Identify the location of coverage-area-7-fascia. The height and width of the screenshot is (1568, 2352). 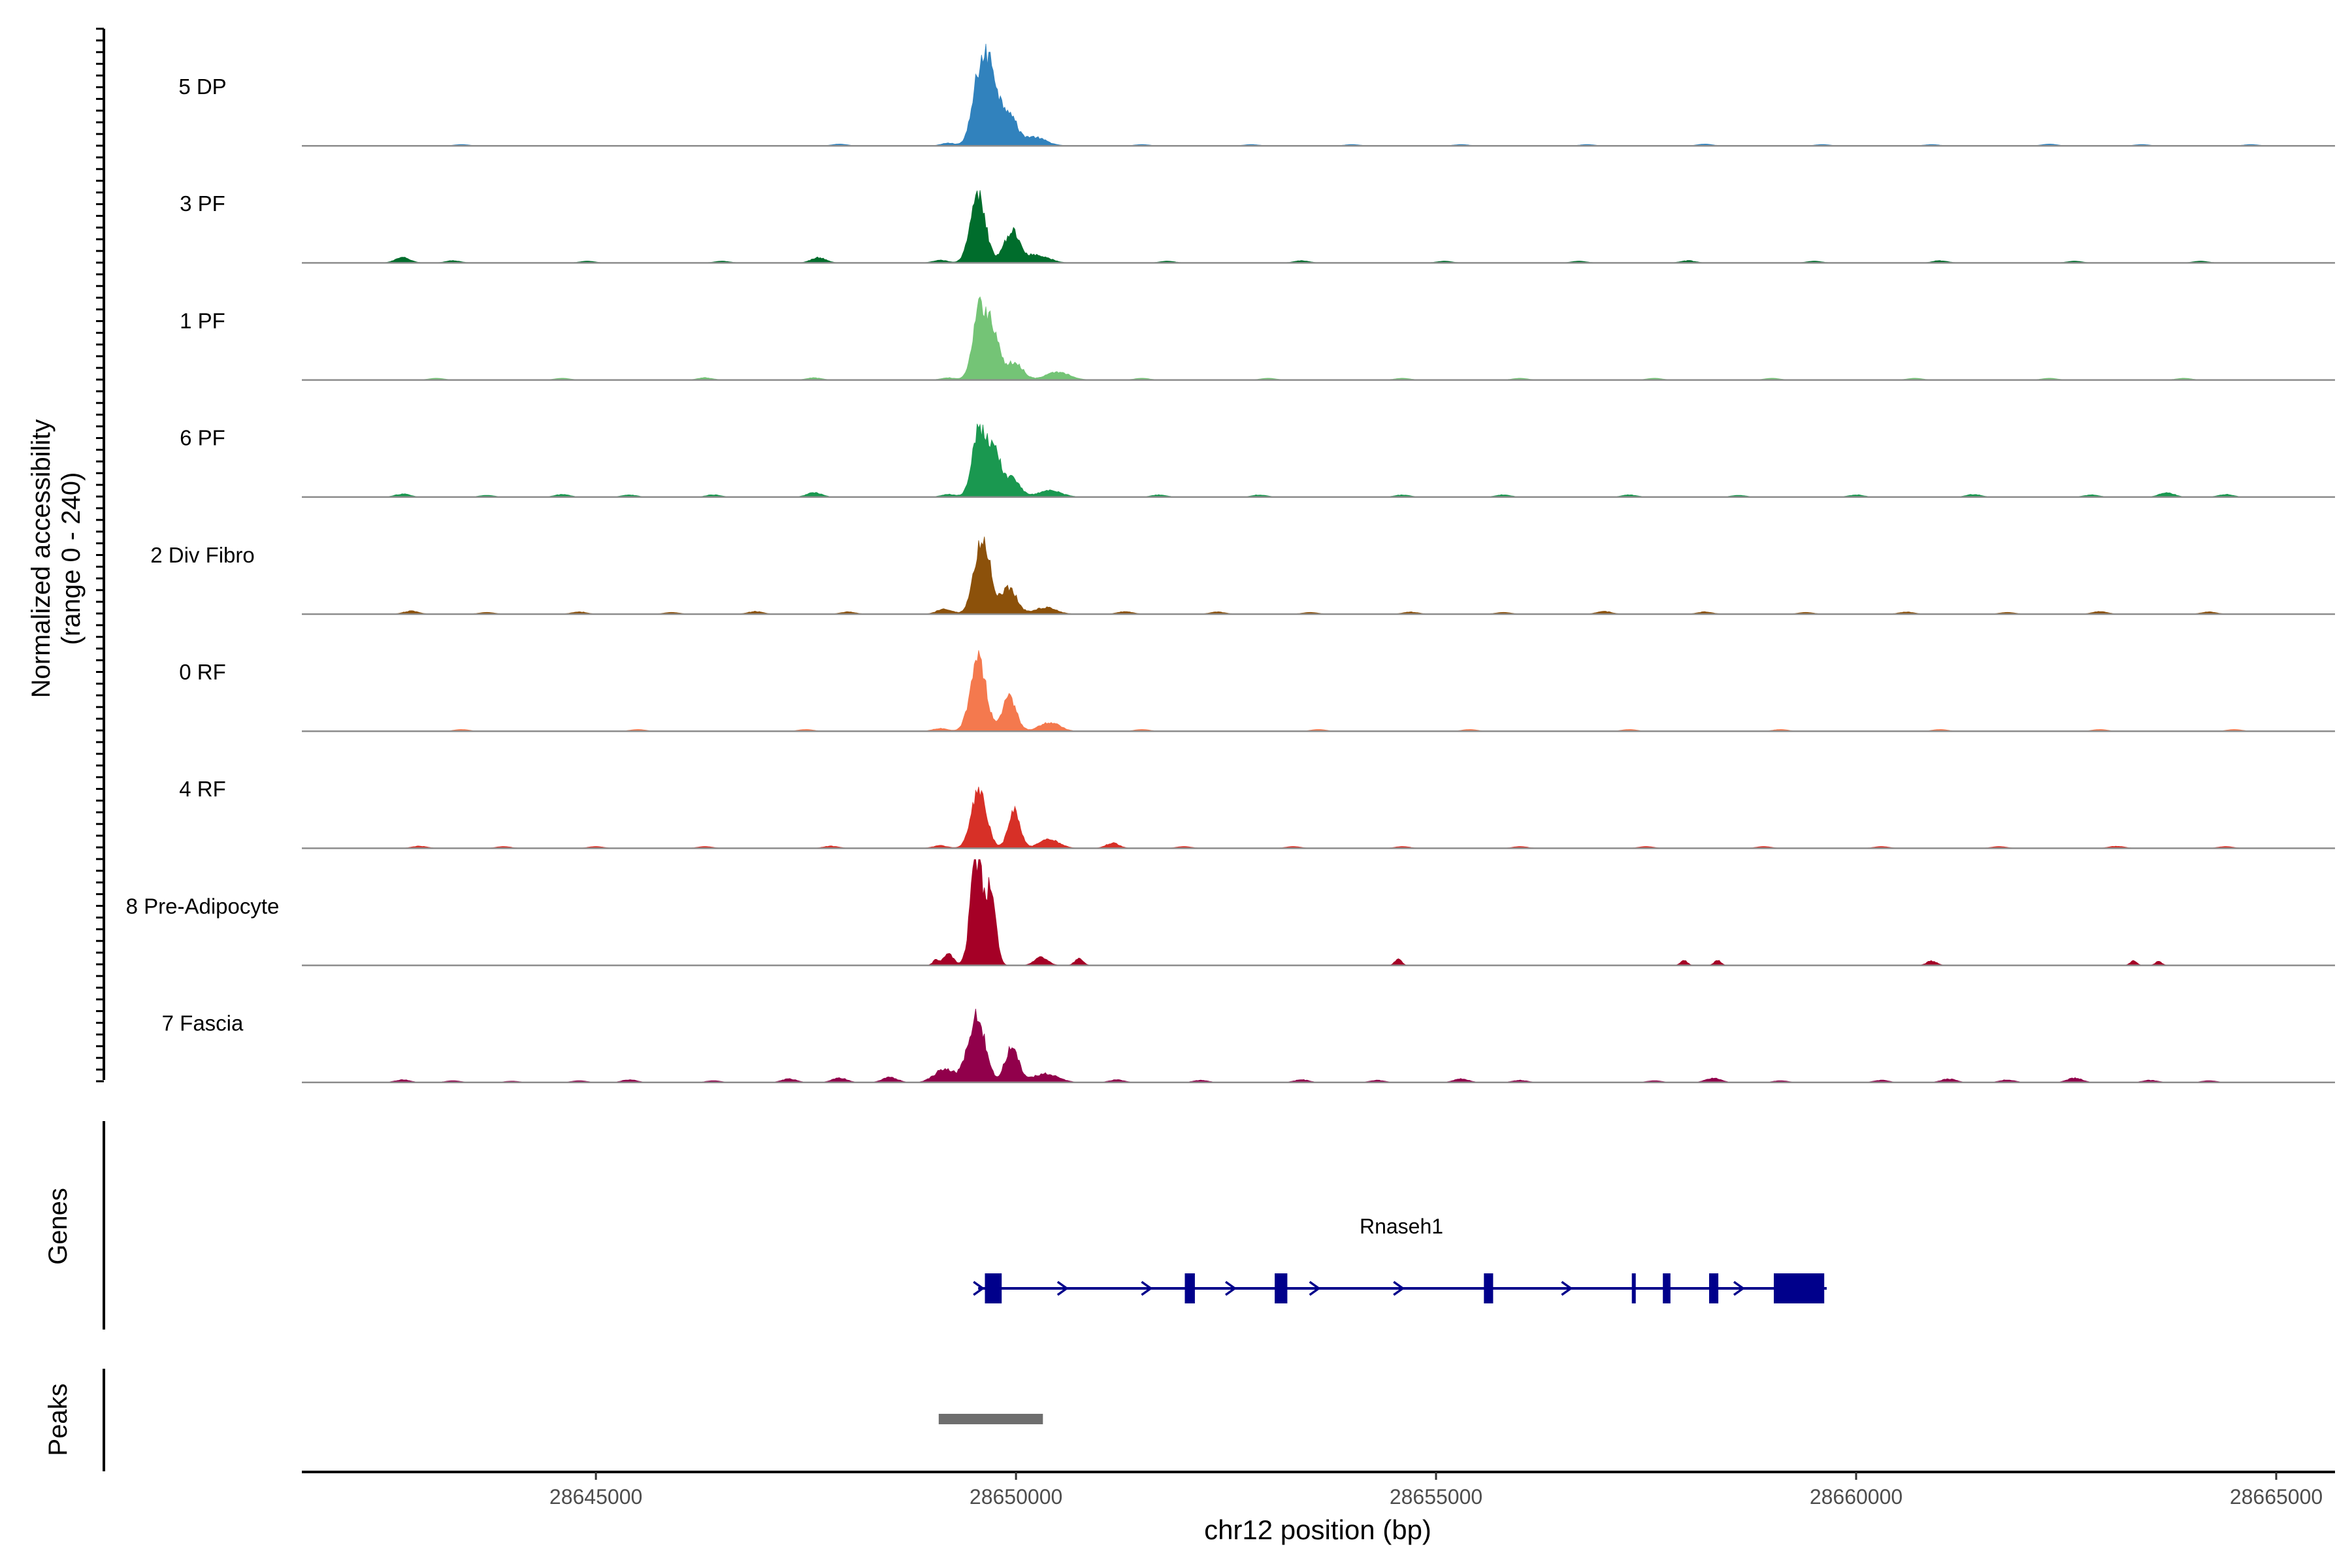
(1318, 1046).